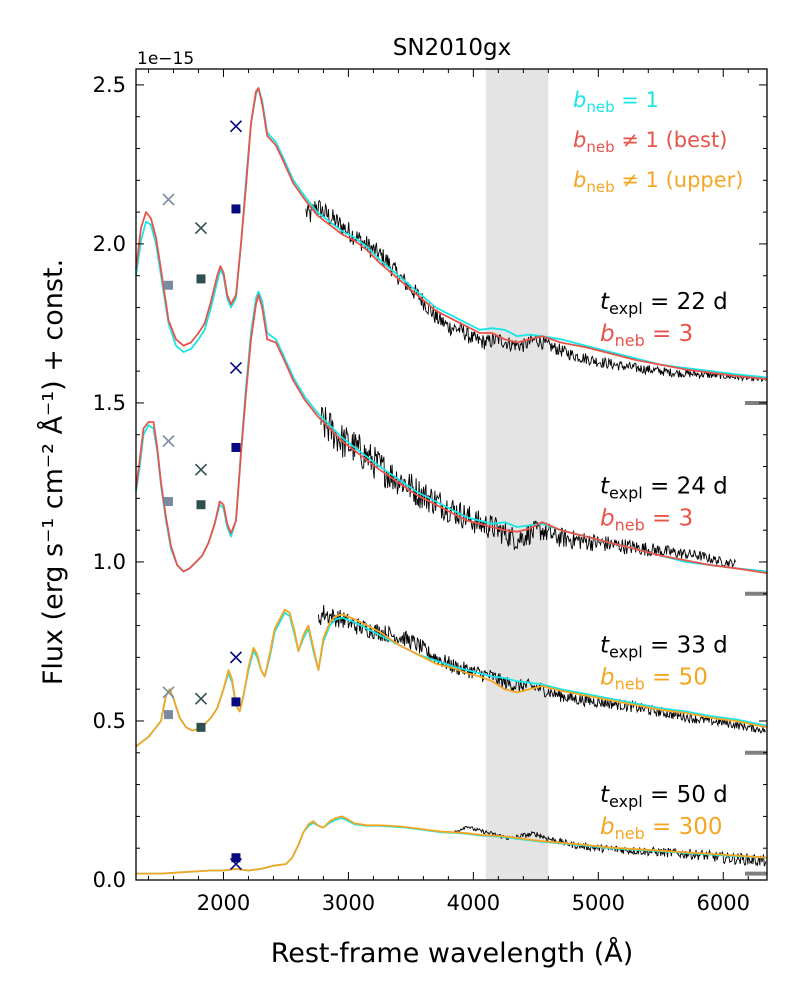 The image size is (800, 1000). Describe the element at coordinates (452, 845) in the screenshot. I see `model_50d_upper` at that location.